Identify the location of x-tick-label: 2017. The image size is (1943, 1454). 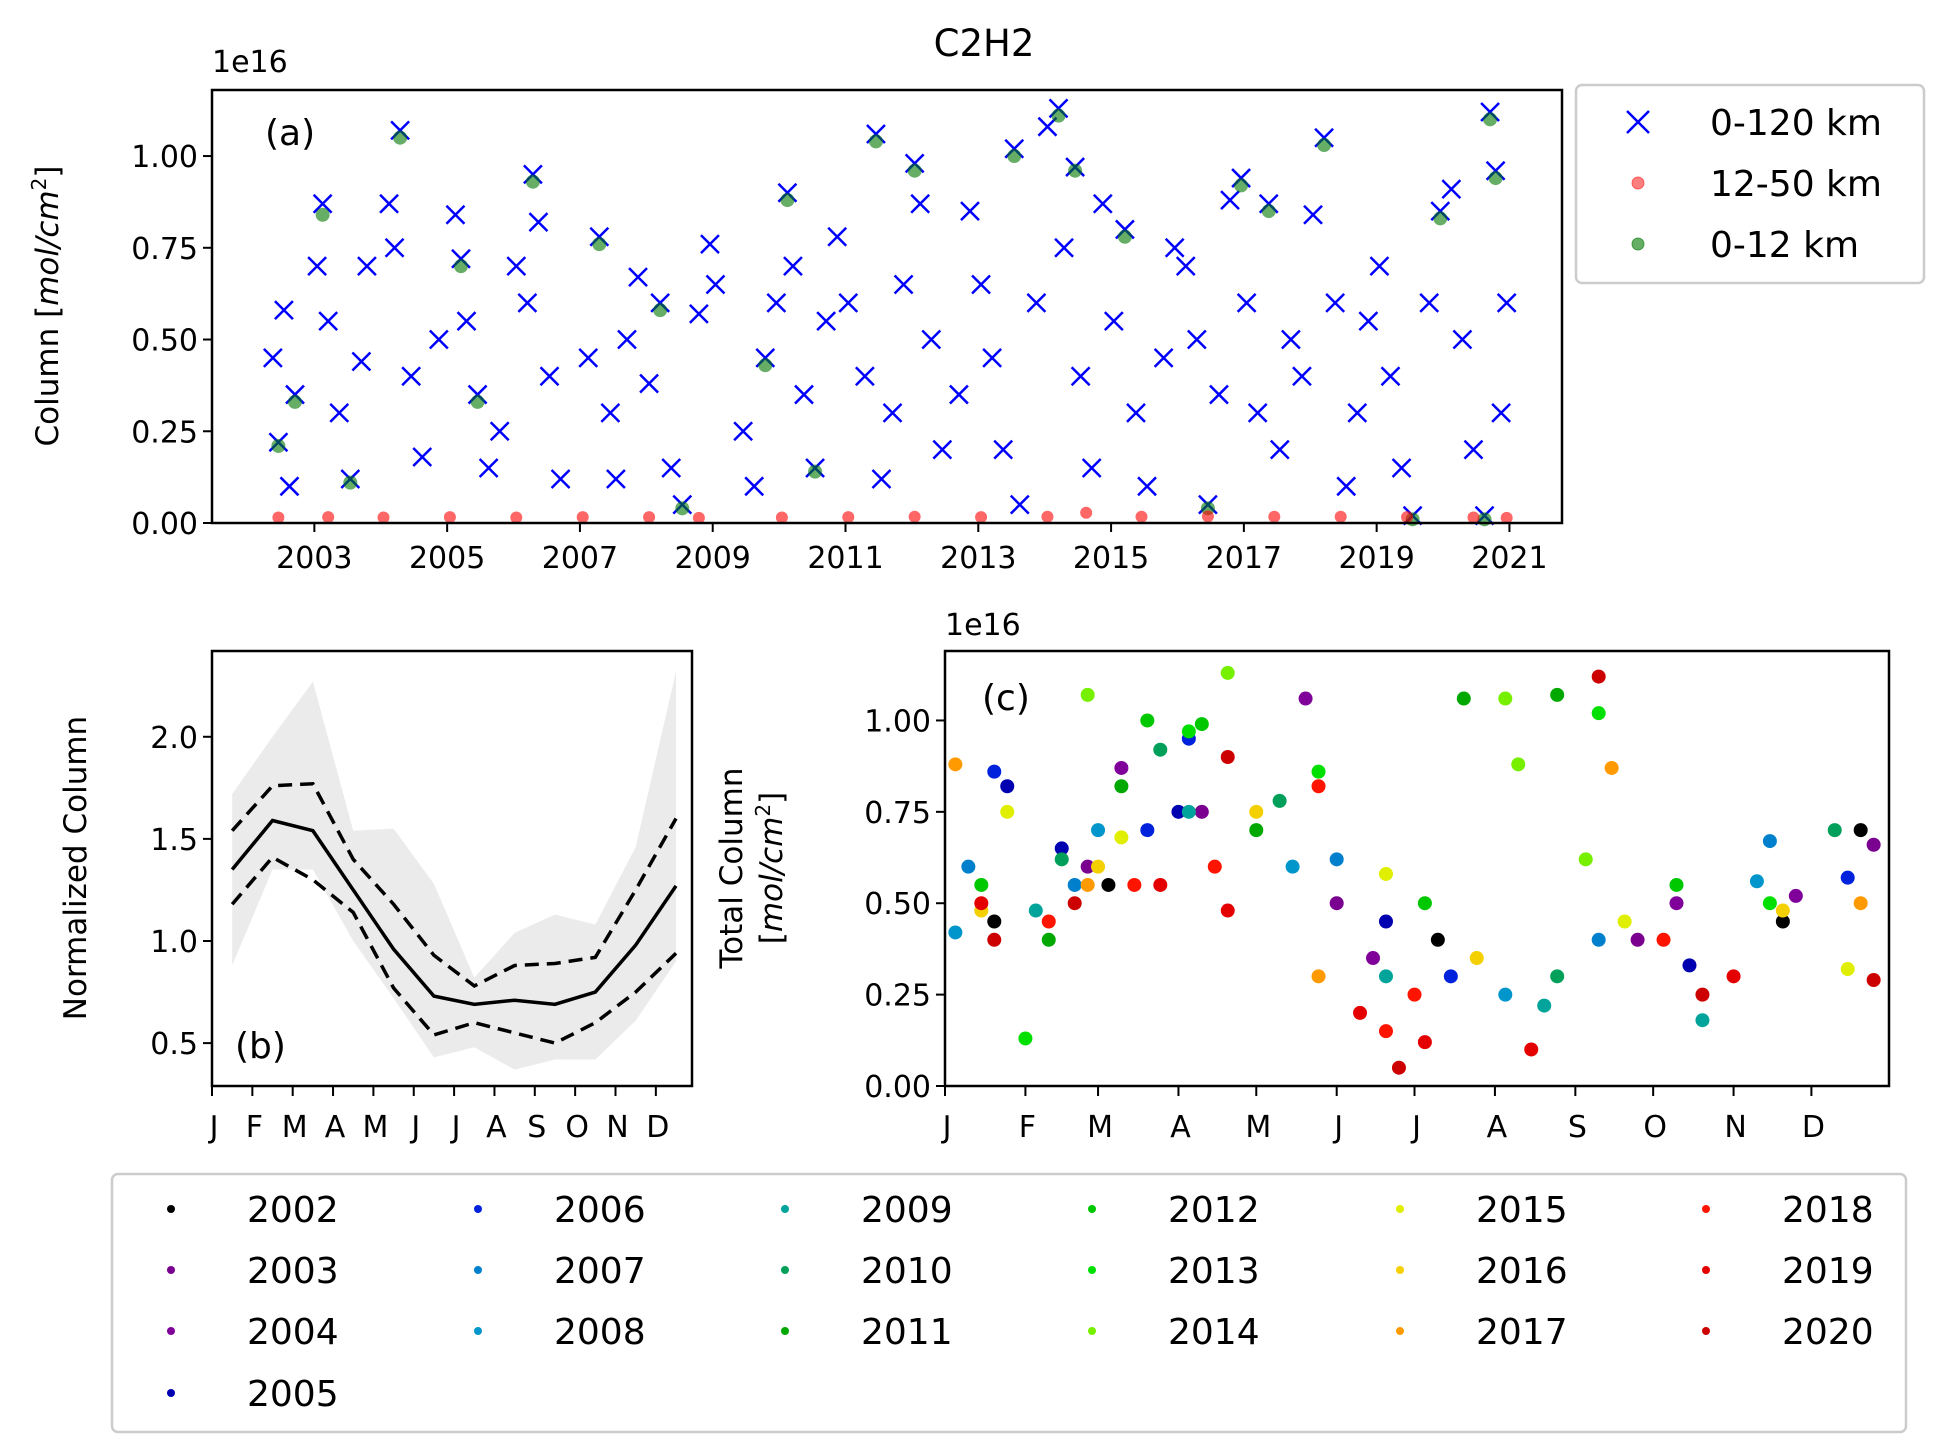
(1244, 558).